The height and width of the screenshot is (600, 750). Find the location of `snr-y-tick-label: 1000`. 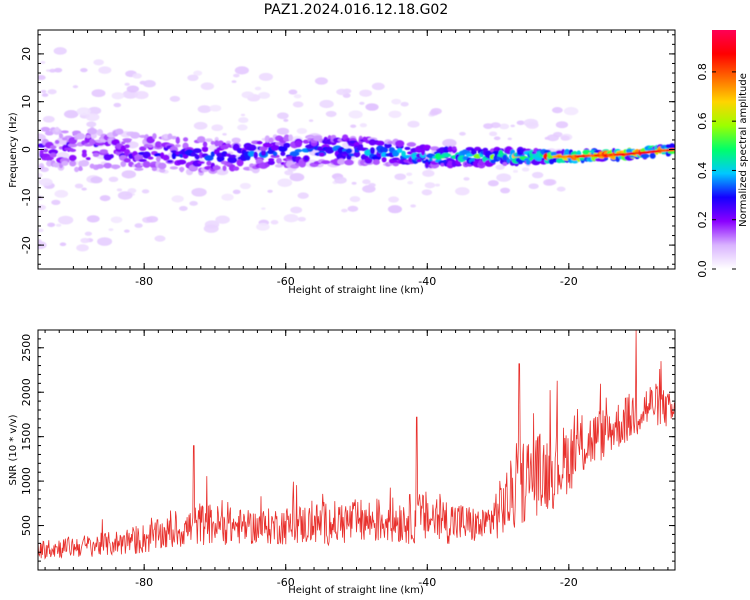

snr-y-tick-label: 1000 is located at coordinates (26, 481).